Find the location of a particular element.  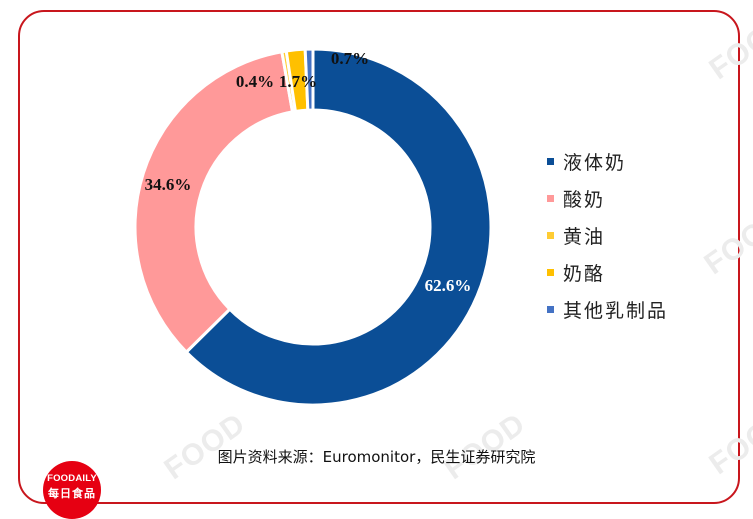

legend-label: 黄油 is located at coordinates (584, 237).